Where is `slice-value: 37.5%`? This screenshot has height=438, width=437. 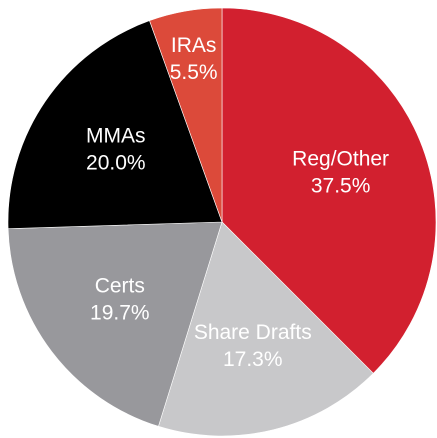 slice-value: 37.5% is located at coordinates (341, 185).